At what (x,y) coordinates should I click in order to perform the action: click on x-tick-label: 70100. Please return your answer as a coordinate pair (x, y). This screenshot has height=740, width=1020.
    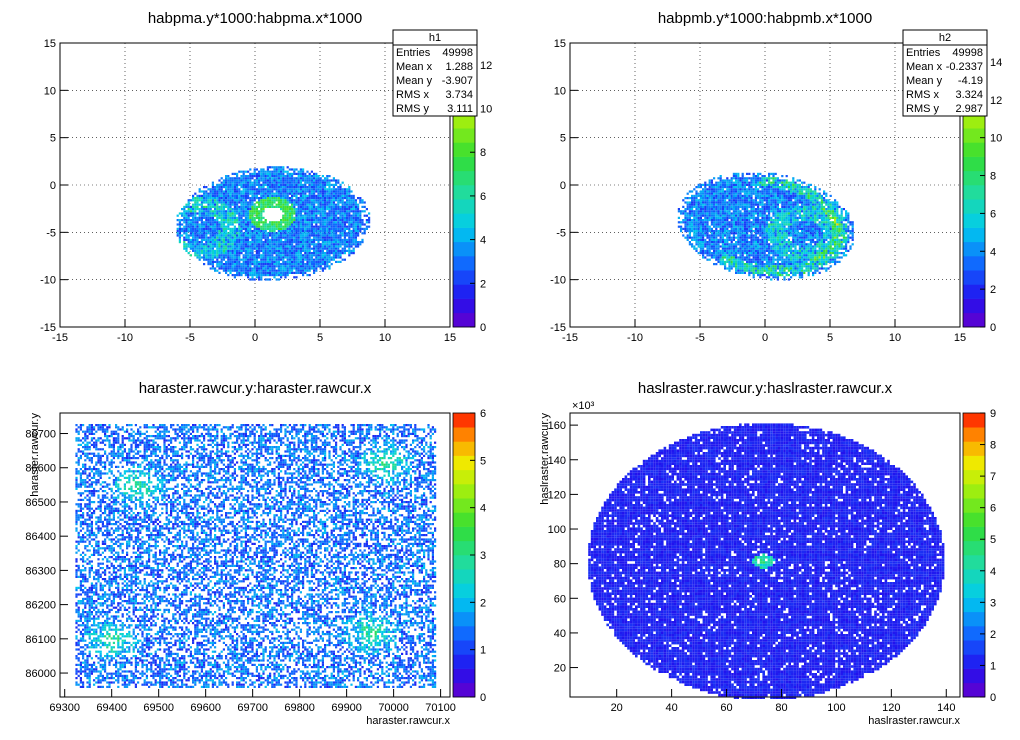
    Looking at the image, I should click on (440, 708).